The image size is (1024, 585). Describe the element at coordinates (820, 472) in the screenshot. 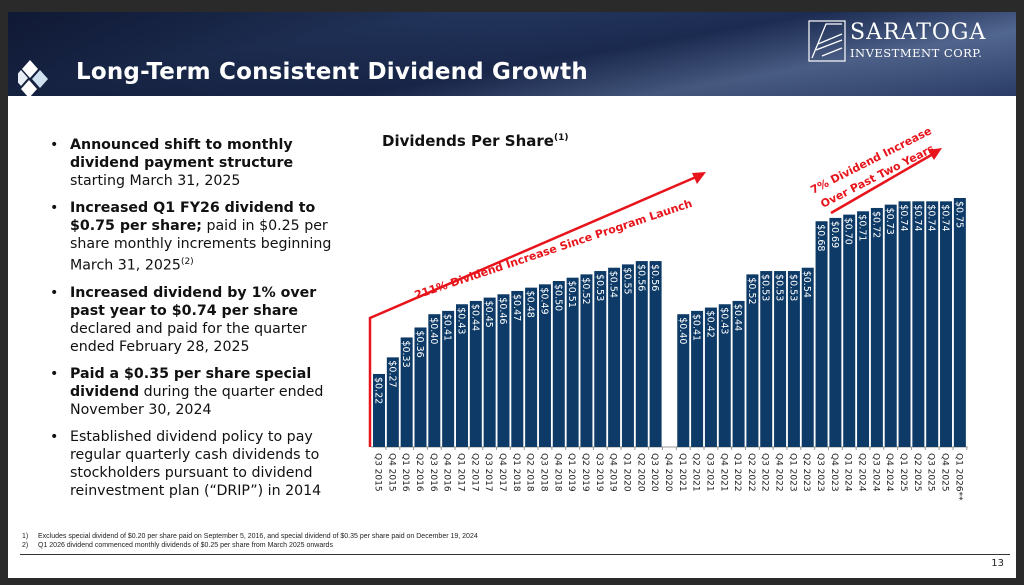

I see `x-tick-label: Q3 2023` at that location.